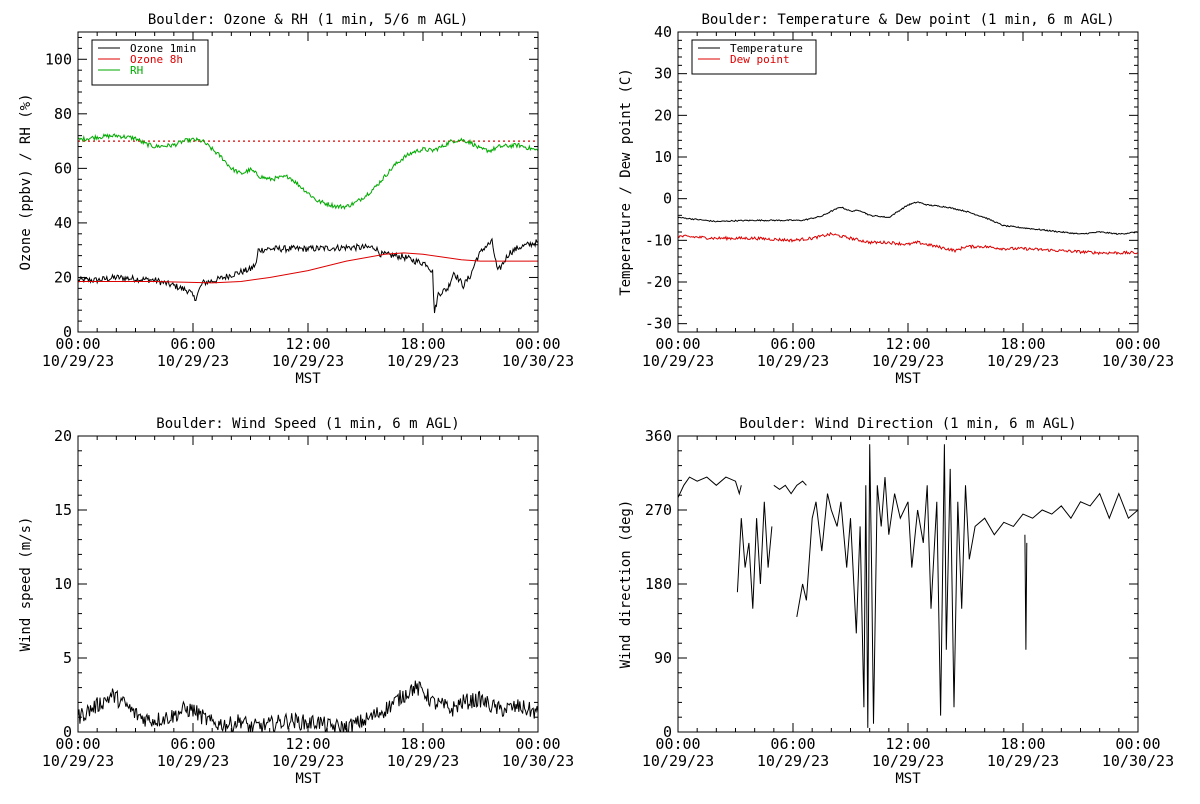  Describe the element at coordinates (663, 658) in the screenshot. I see `y-tick-label: 90` at that location.